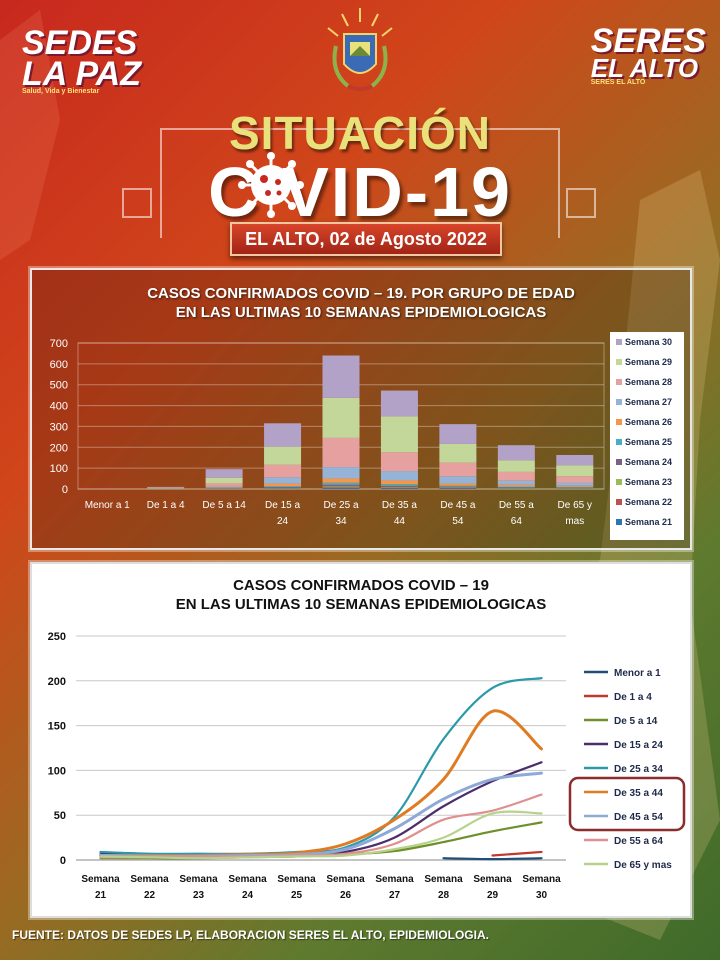  Describe the element at coordinates (648, 382) in the screenshot. I see `bar-legend-label: Semana 28` at that location.